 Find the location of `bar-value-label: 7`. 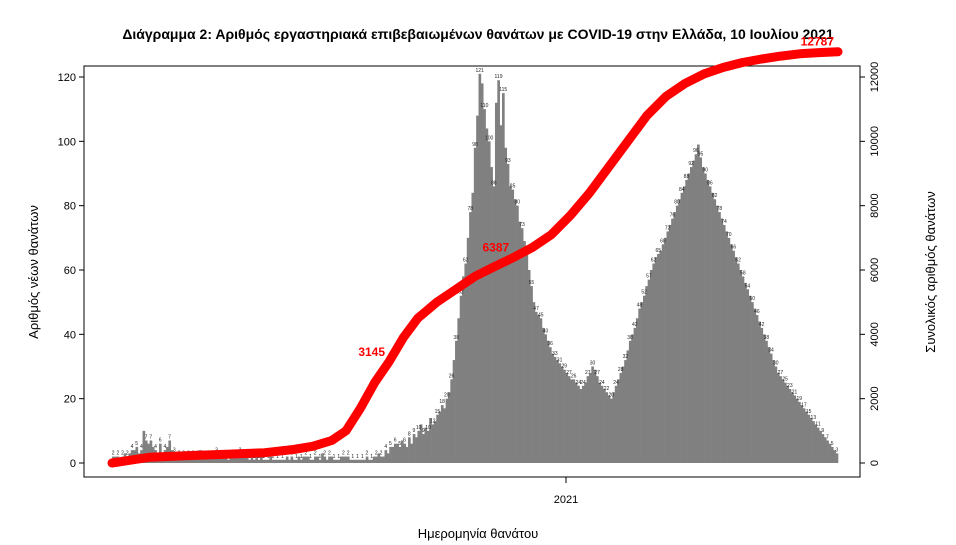

bar-value-label: 7 is located at coordinates (169, 437).